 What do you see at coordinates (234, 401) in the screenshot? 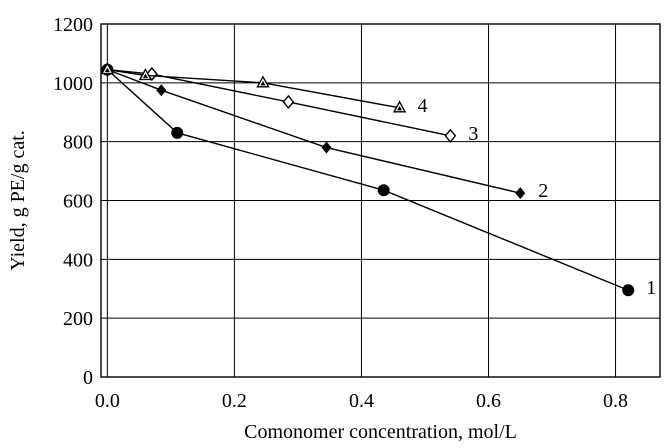
I see `x-tick-label: 0.2` at bounding box center [234, 401].